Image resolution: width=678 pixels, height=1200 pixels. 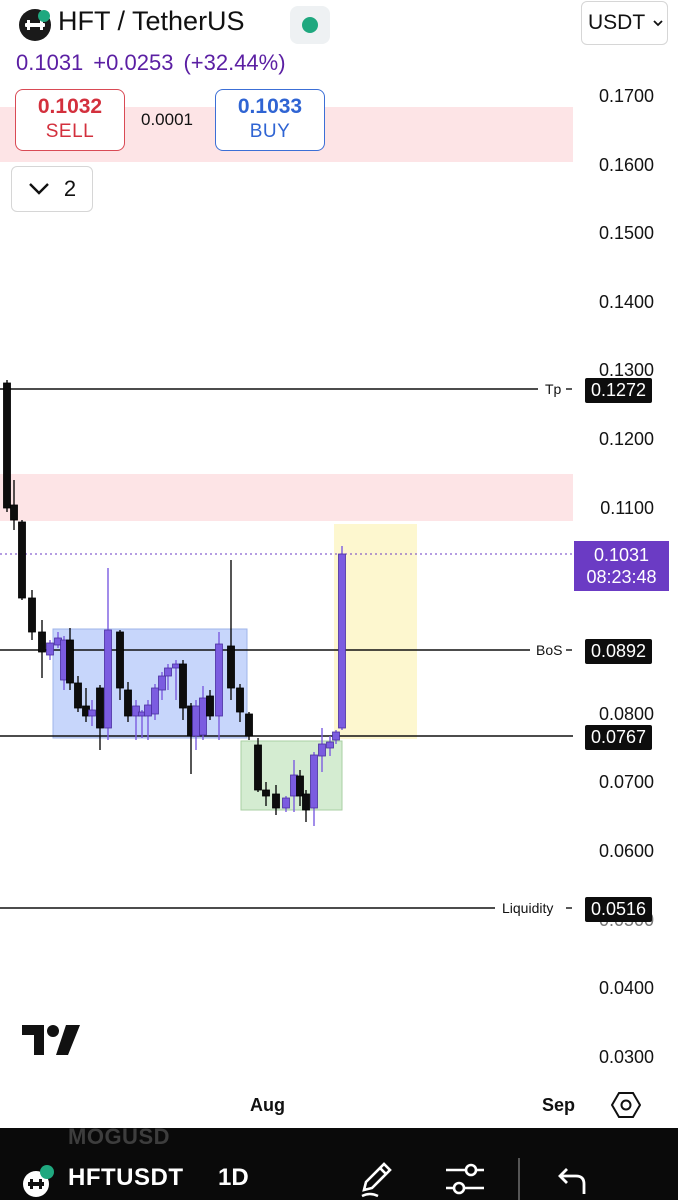 What do you see at coordinates (626, 1057) in the screenshot?
I see `price-tick: 0.0300` at bounding box center [626, 1057].